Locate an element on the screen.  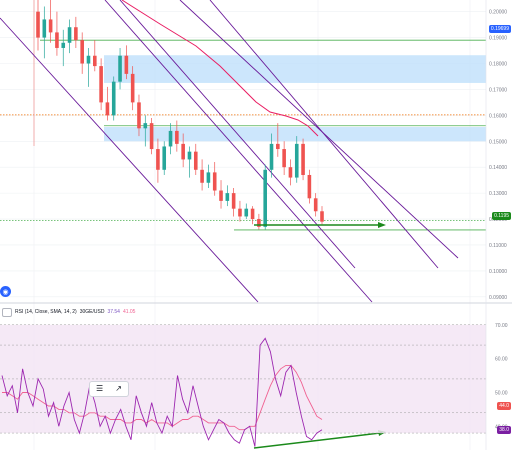
eye-icon is located at coordinates (7, 312).